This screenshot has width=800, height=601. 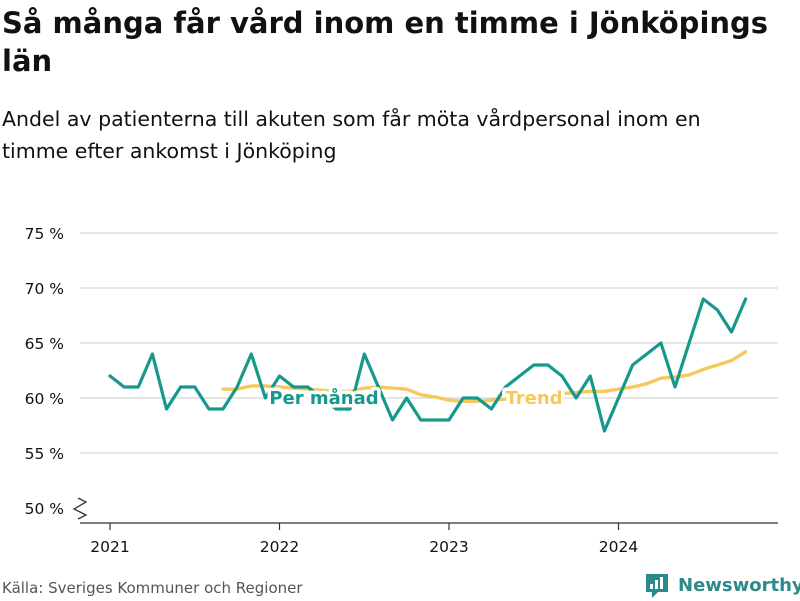 I want to click on series-label-trend: Trend, so click(x=533, y=398).